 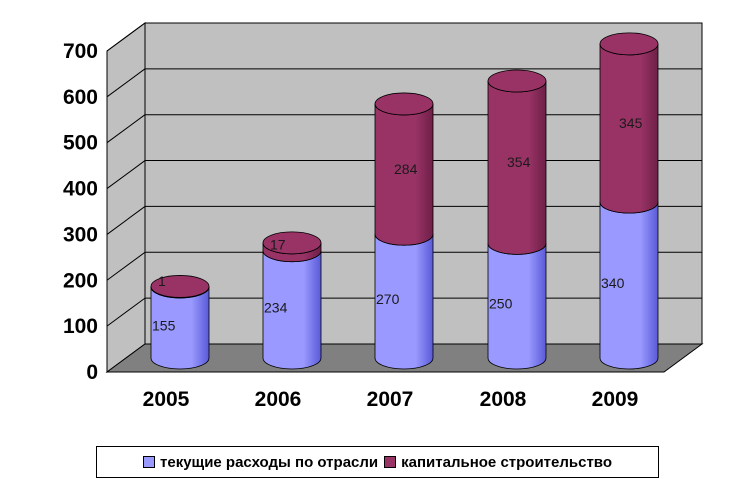 What do you see at coordinates (613, 283) in the screenshot?
I see `data-label-current-expenses: 340` at bounding box center [613, 283].